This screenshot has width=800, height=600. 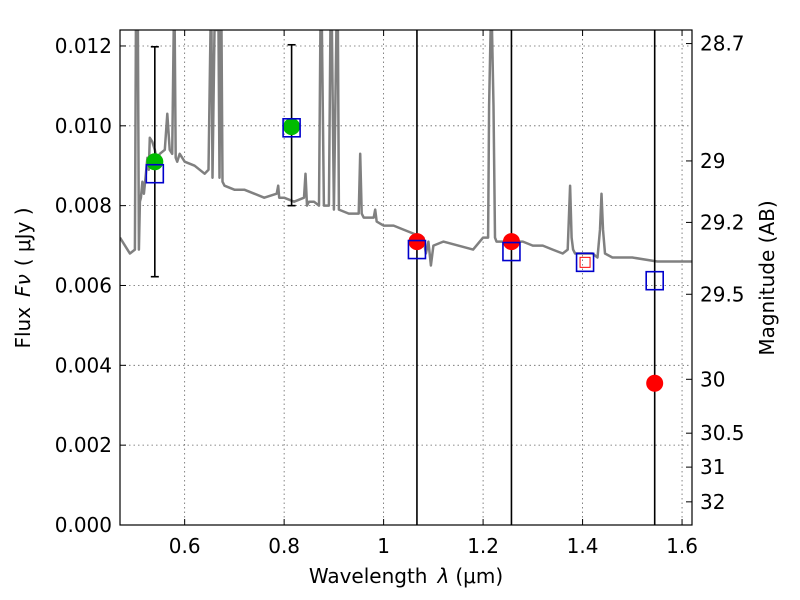 What do you see at coordinates (722, 44) in the screenshot?
I see `y2-tick-label: 28.7` at bounding box center [722, 44].